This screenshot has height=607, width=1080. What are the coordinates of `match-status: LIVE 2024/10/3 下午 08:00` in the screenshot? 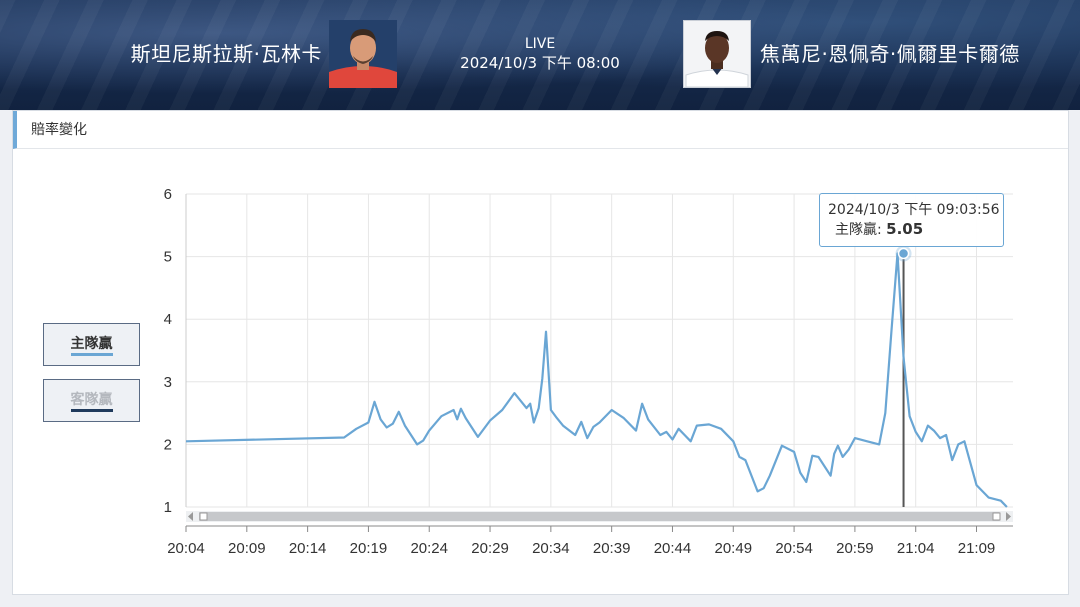 It's located at (540, 54).